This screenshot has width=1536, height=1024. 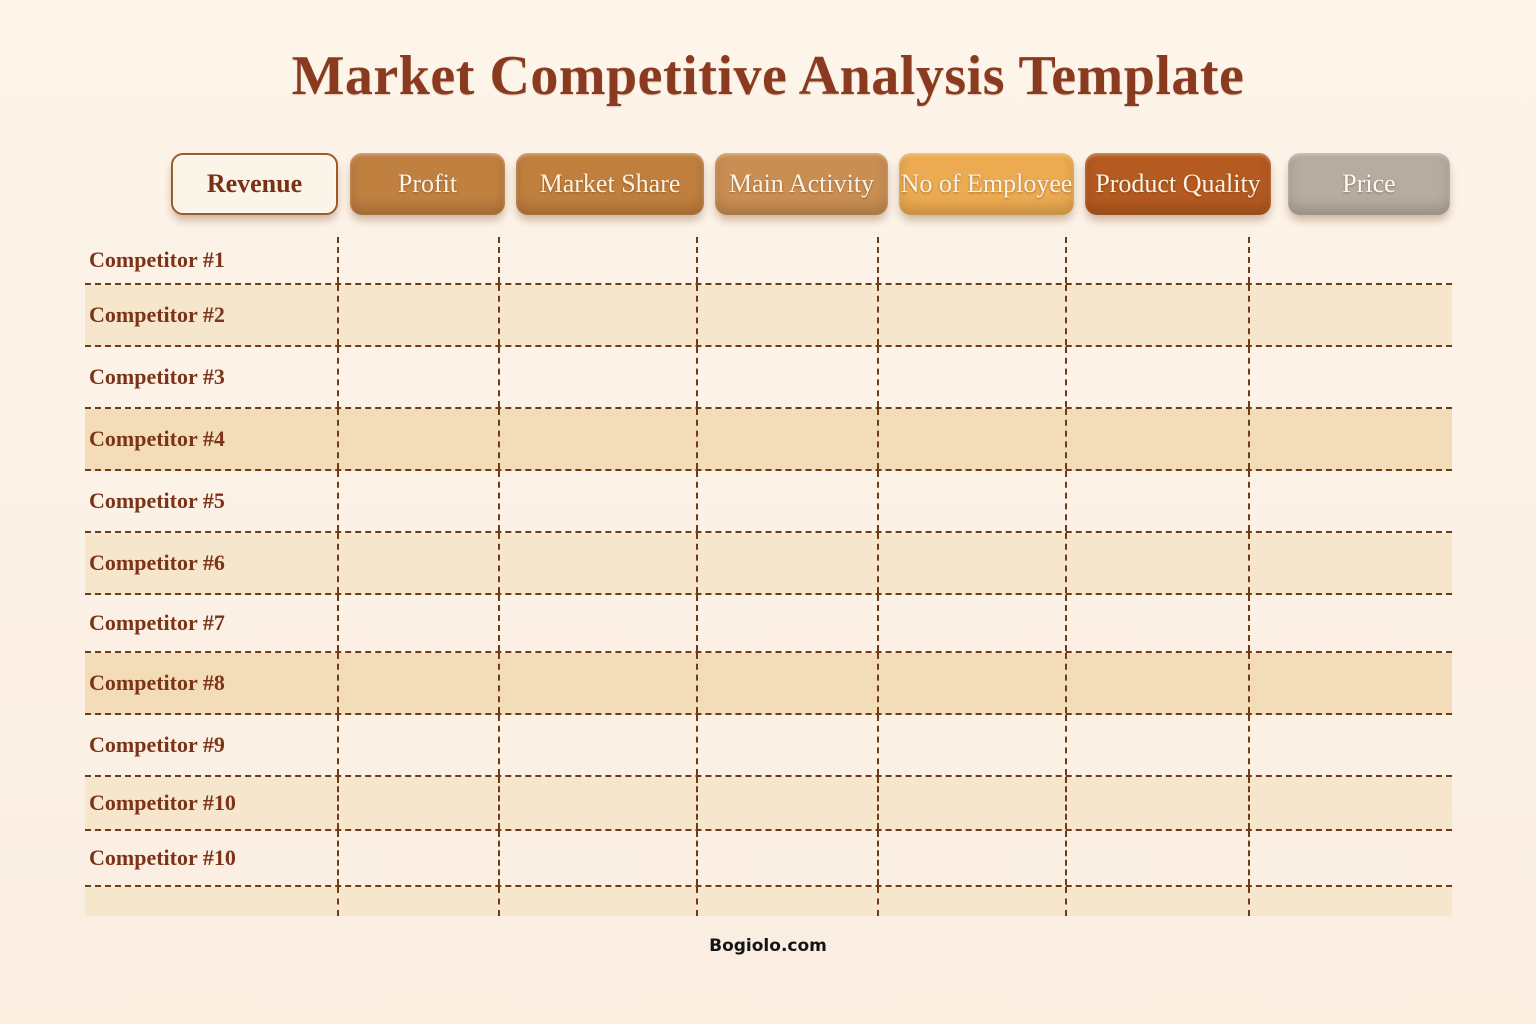 What do you see at coordinates (157, 376) in the screenshot?
I see `row-label: Competitor #3` at bounding box center [157, 376].